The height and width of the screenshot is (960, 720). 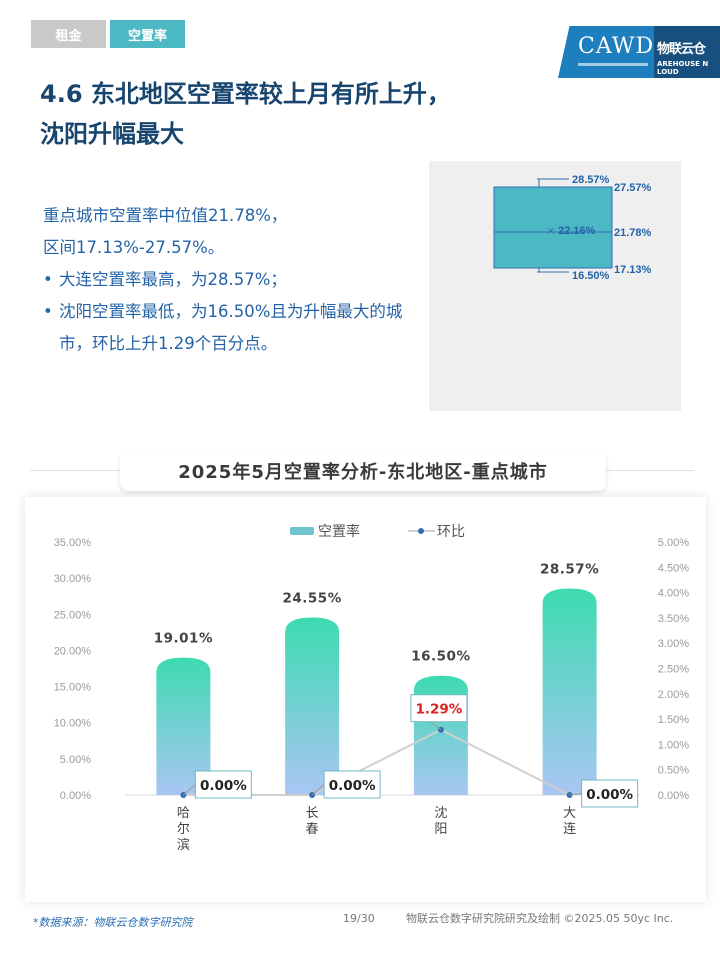 I want to click on boxplot-box, so click(x=553, y=227).